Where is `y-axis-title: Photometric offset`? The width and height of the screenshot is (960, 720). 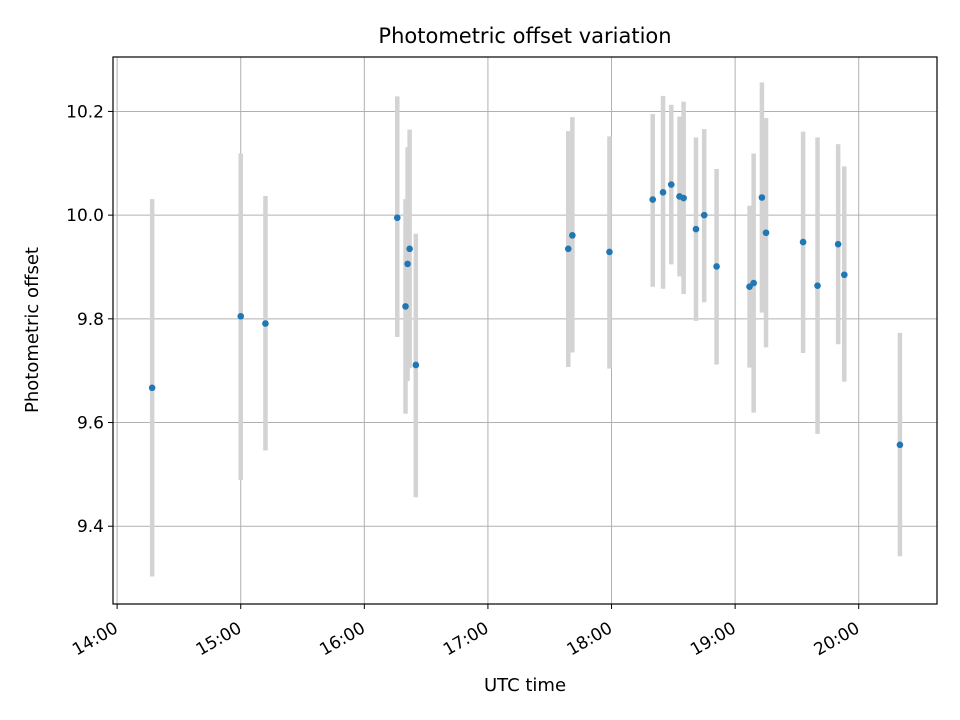 y-axis-title: Photometric offset is located at coordinates (32, 330).